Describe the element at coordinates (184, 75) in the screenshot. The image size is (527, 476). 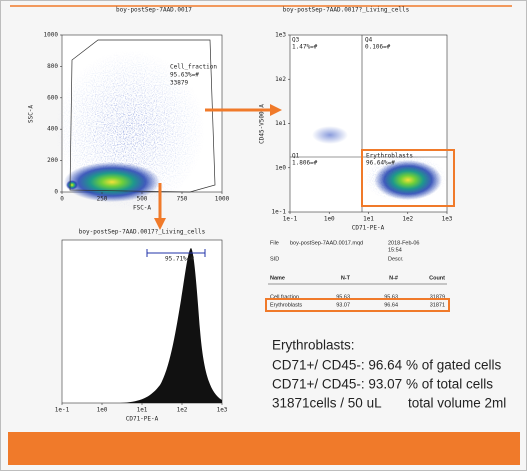
I see `gate-label: 95.63%=#` at that location.